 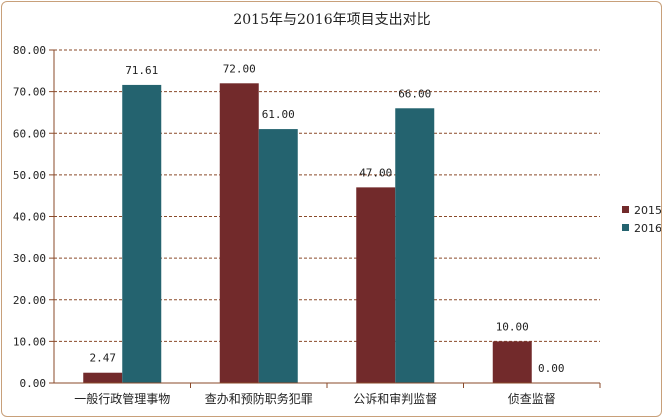 What do you see at coordinates (532, 398) in the screenshot?
I see `x-tick-label: 侦查监督` at bounding box center [532, 398].